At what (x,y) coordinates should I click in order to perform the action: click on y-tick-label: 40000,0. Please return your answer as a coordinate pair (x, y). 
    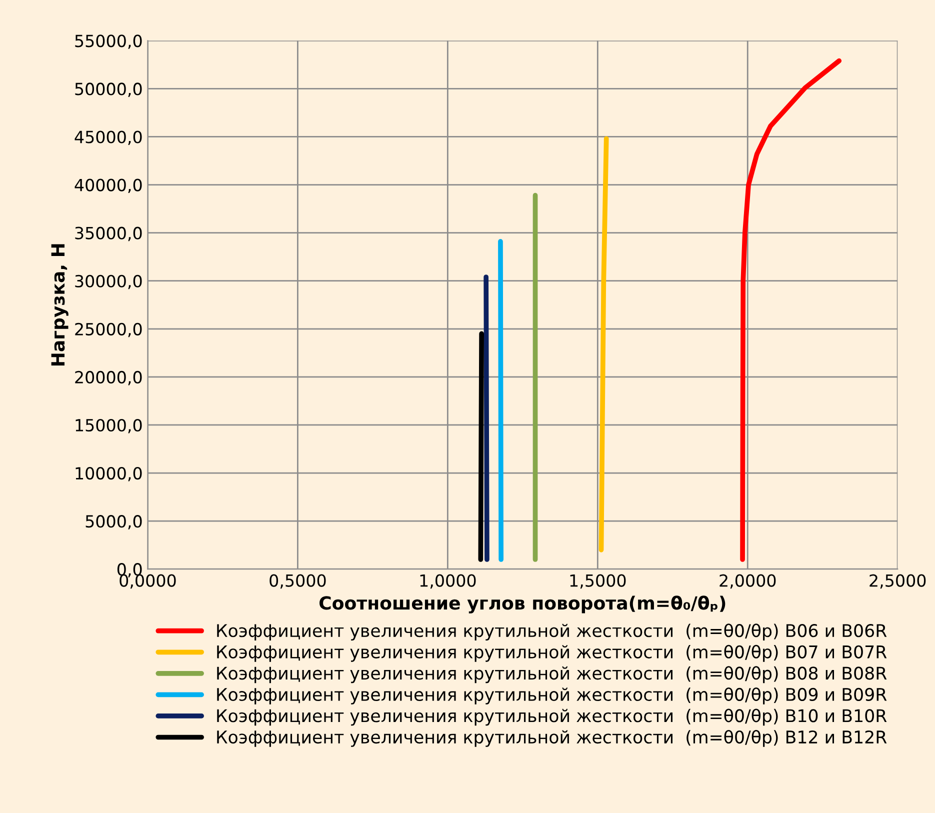
    Looking at the image, I should click on (108, 186).